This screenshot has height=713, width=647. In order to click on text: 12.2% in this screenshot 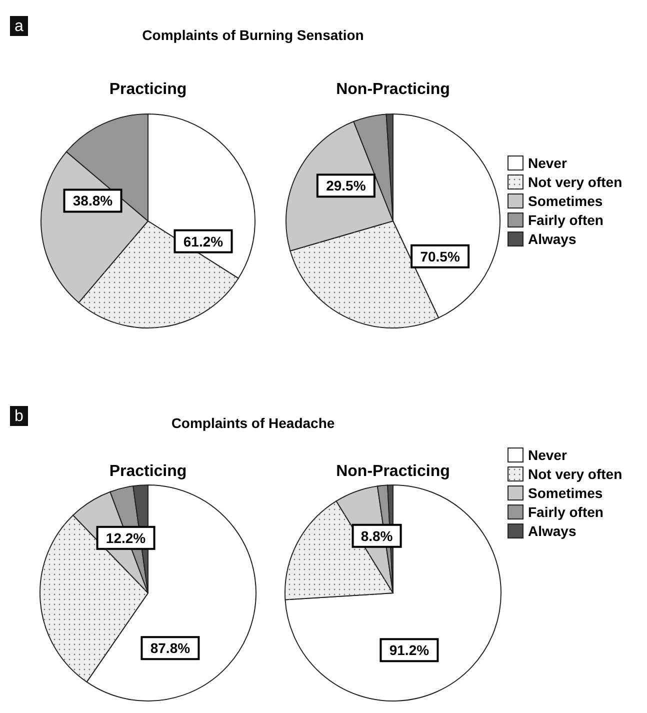, I will do `click(126, 538)`.